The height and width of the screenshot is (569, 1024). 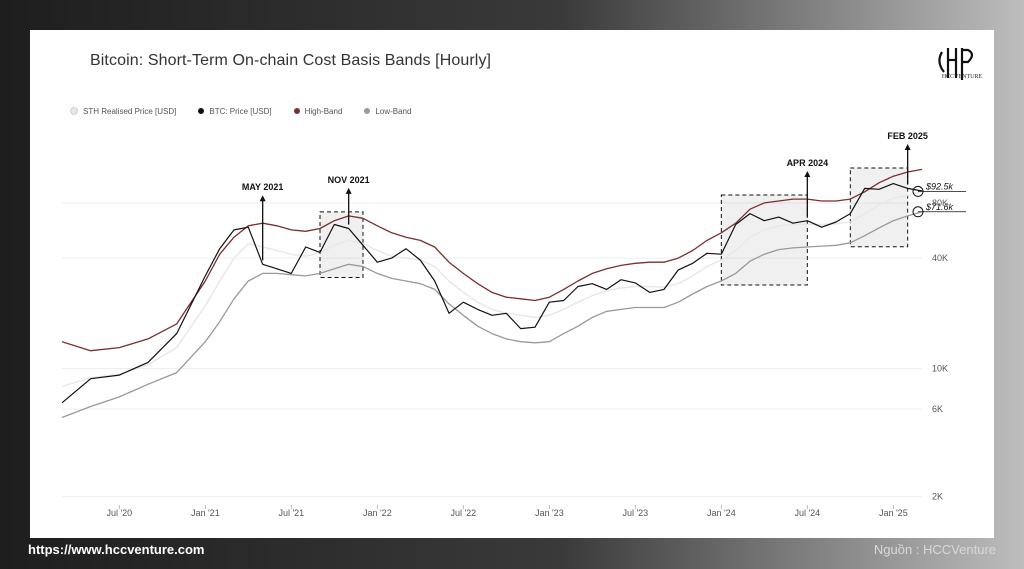 What do you see at coordinates (939, 186) in the screenshot?
I see `value-marker-label: $92.5k` at bounding box center [939, 186].